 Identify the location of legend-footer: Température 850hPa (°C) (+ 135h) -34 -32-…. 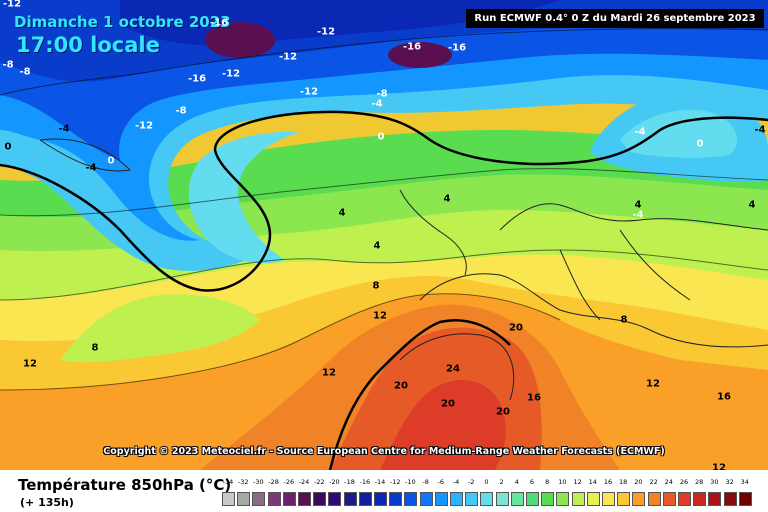
(384, 491).